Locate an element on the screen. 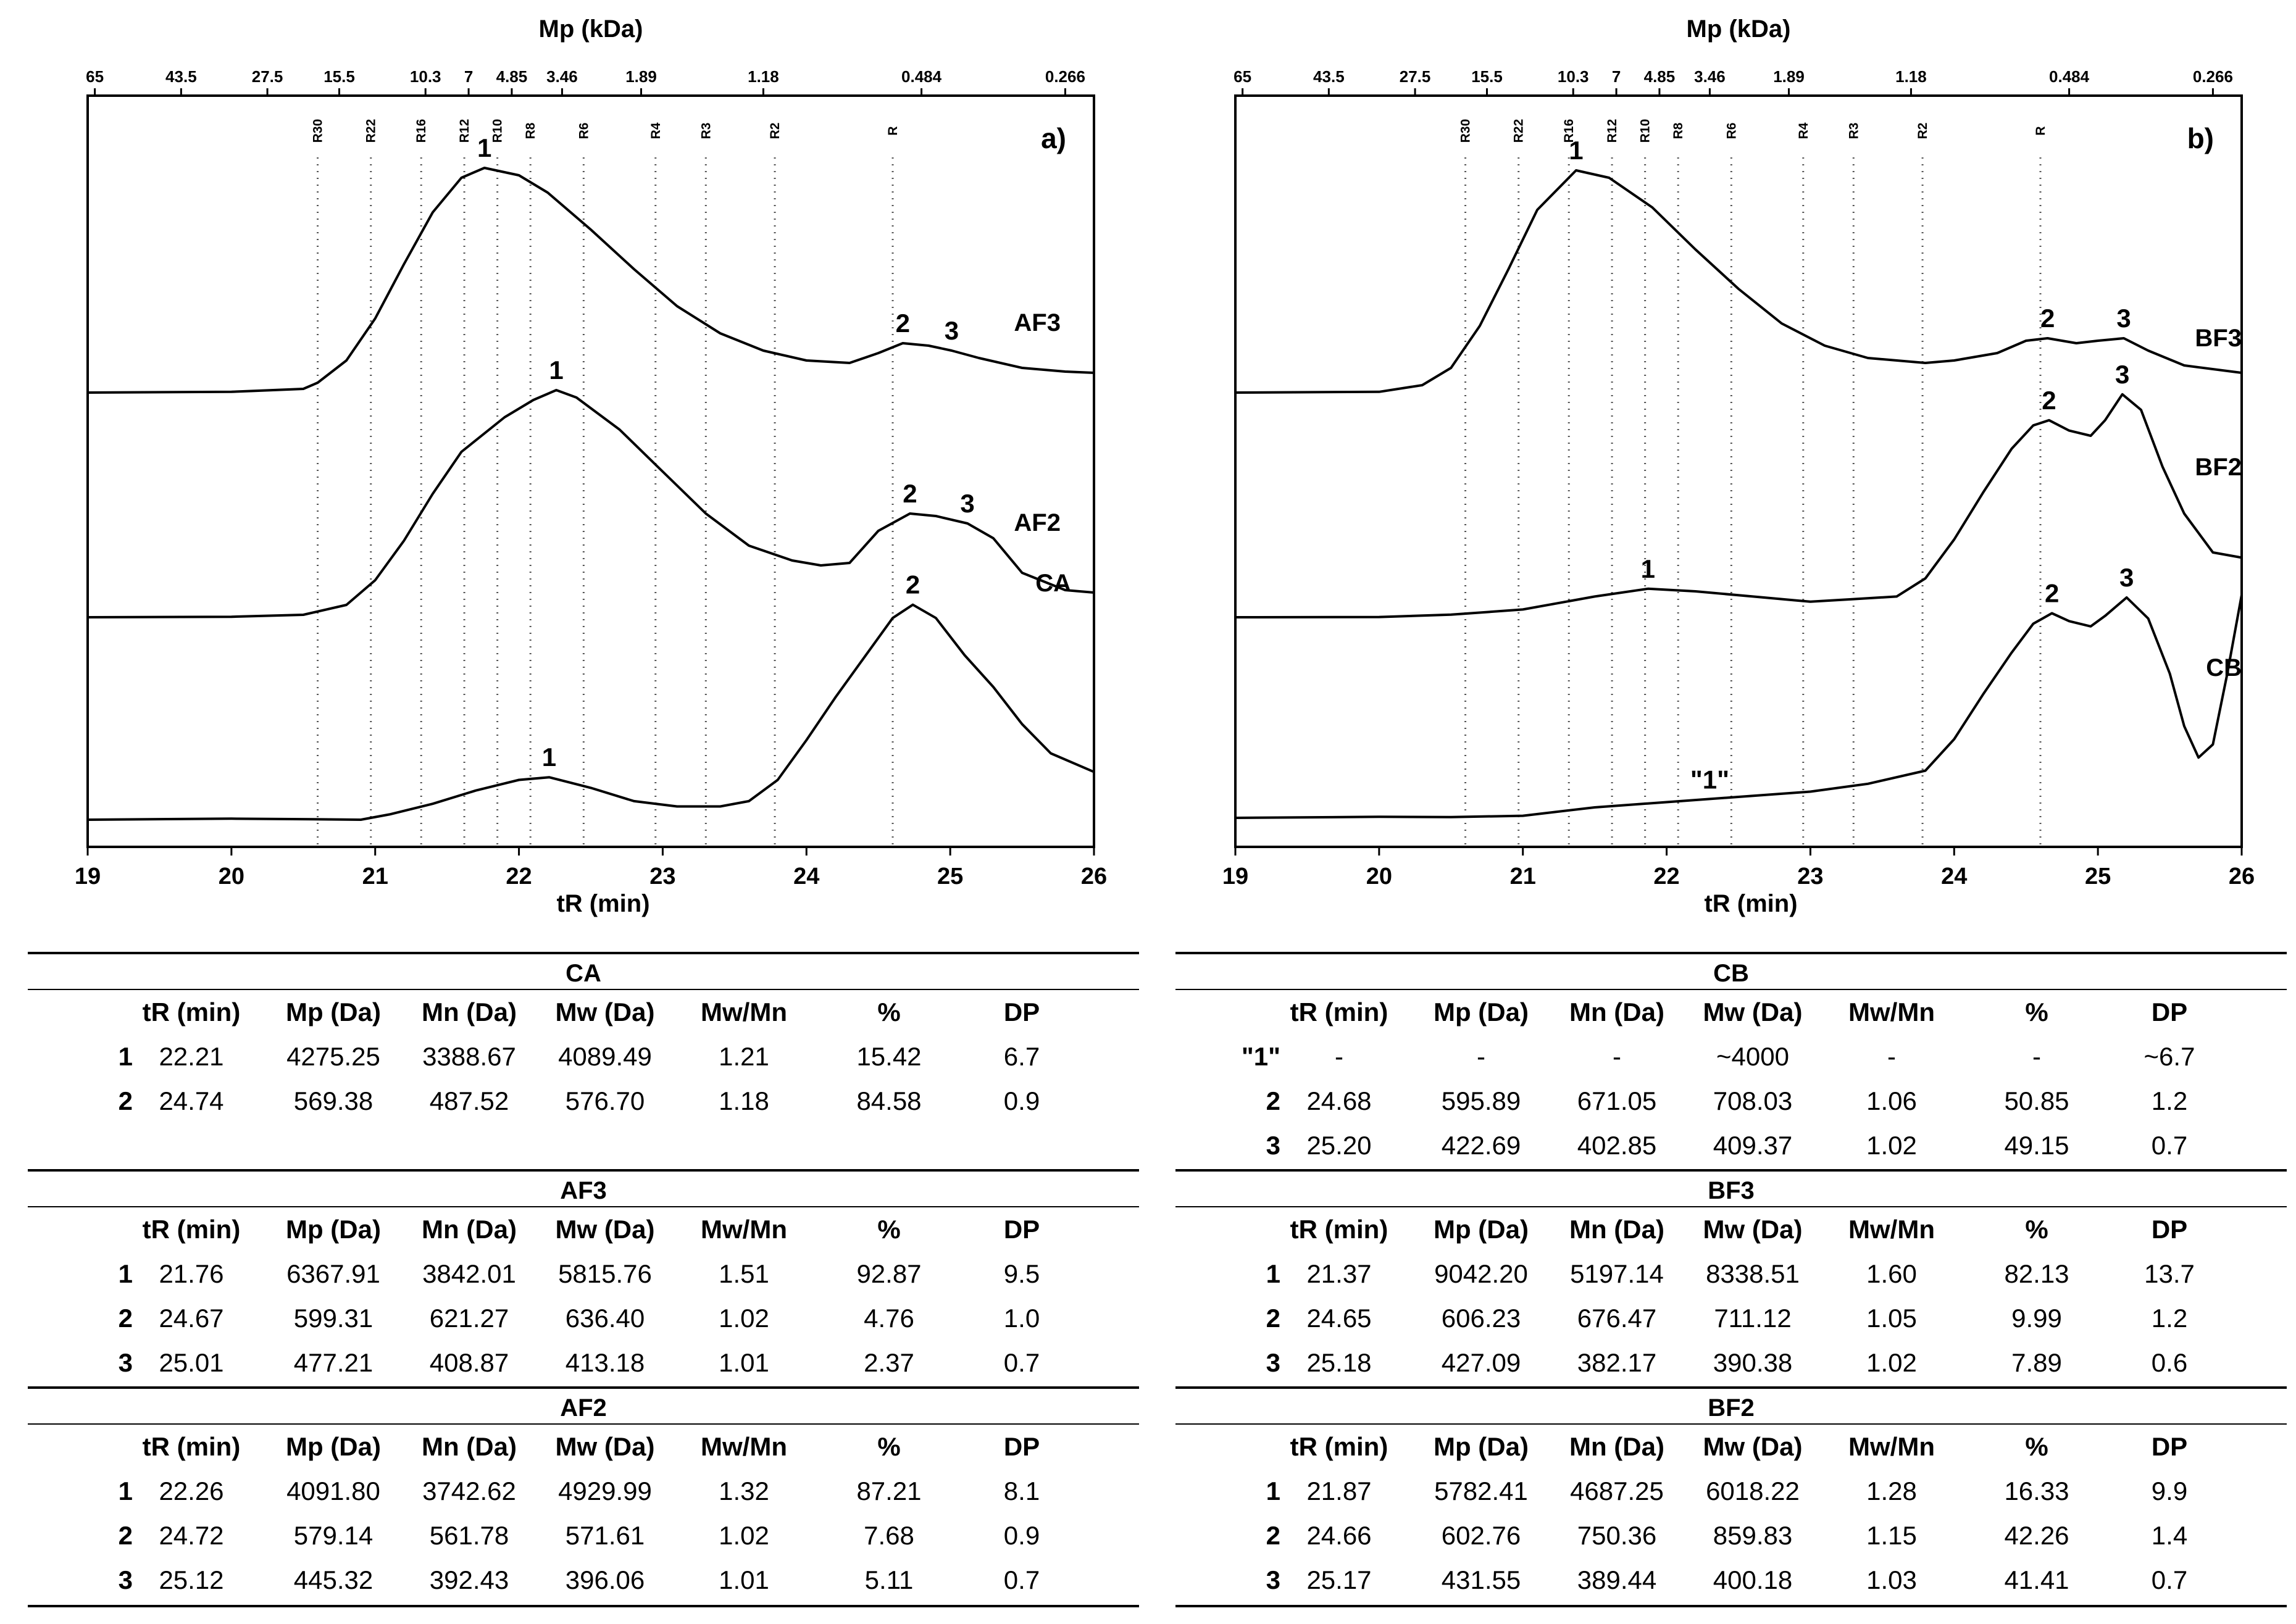 The width and height of the screenshot is (2296, 1624). table-cell: 0.9 is located at coordinates (1021, 1535).